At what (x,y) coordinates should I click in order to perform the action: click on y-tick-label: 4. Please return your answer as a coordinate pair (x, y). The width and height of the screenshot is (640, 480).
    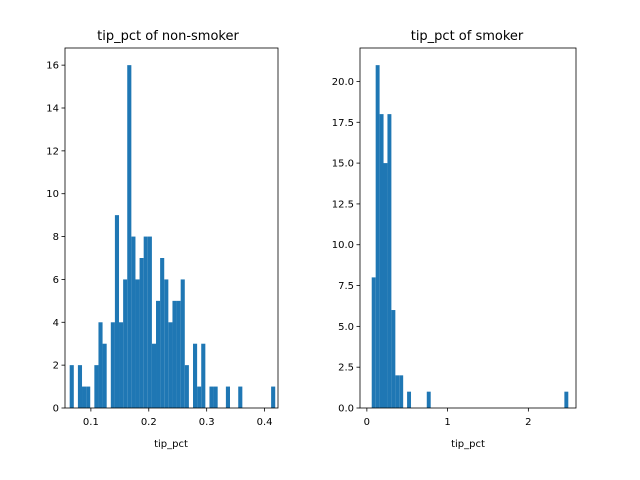
    Looking at the image, I should click on (56, 323).